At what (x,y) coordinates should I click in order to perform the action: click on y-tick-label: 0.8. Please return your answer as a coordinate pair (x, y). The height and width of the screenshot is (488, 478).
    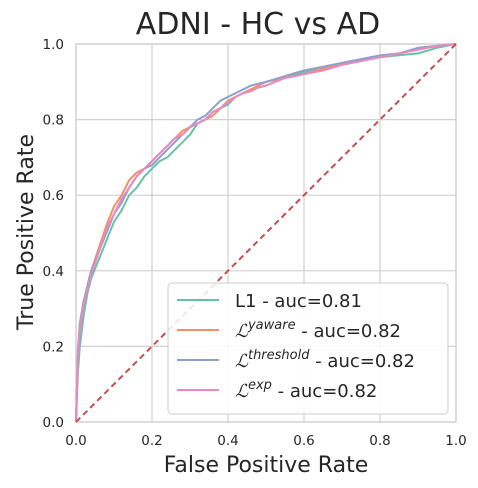
    Looking at the image, I should click on (53, 121).